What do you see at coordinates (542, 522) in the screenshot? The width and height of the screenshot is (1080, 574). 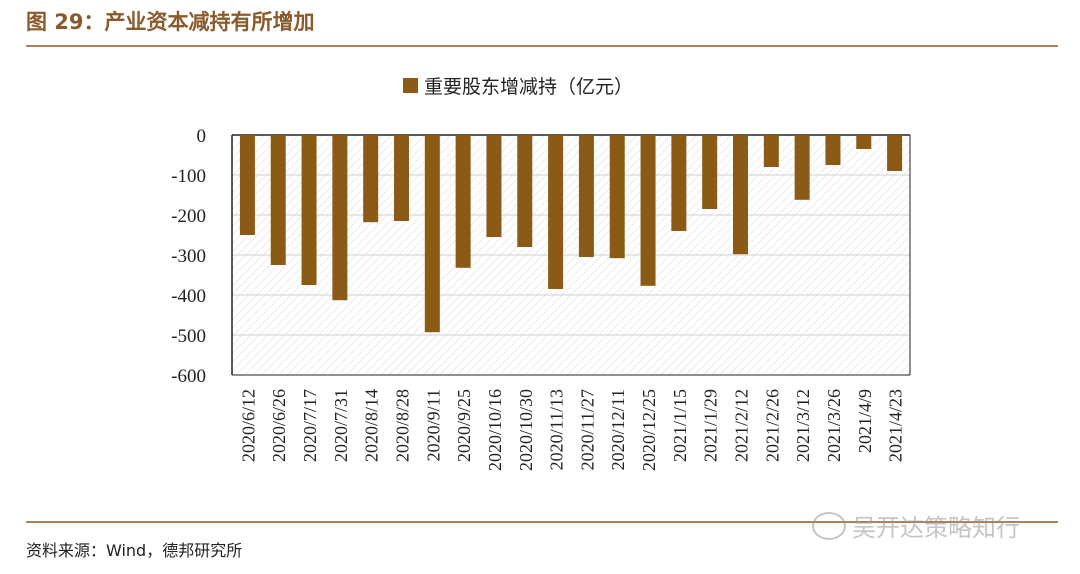 I see `bottom-rule` at bounding box center [542, 522].